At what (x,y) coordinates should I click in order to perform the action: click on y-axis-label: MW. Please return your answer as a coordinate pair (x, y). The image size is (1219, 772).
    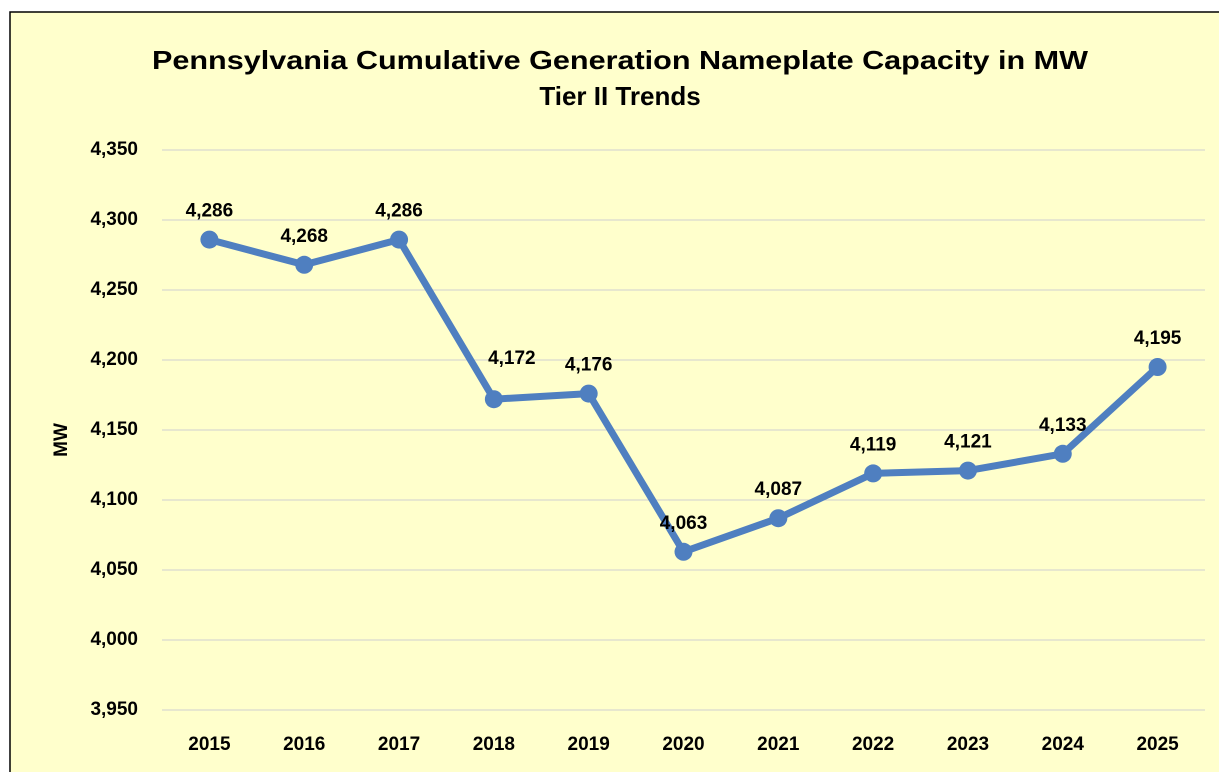
    Looking at the image, I should click on (61, 440).